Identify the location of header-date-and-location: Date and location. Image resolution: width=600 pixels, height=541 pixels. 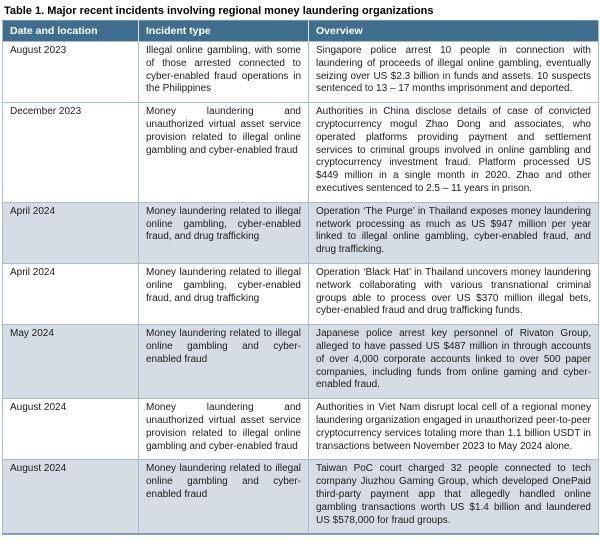
(70, 31).